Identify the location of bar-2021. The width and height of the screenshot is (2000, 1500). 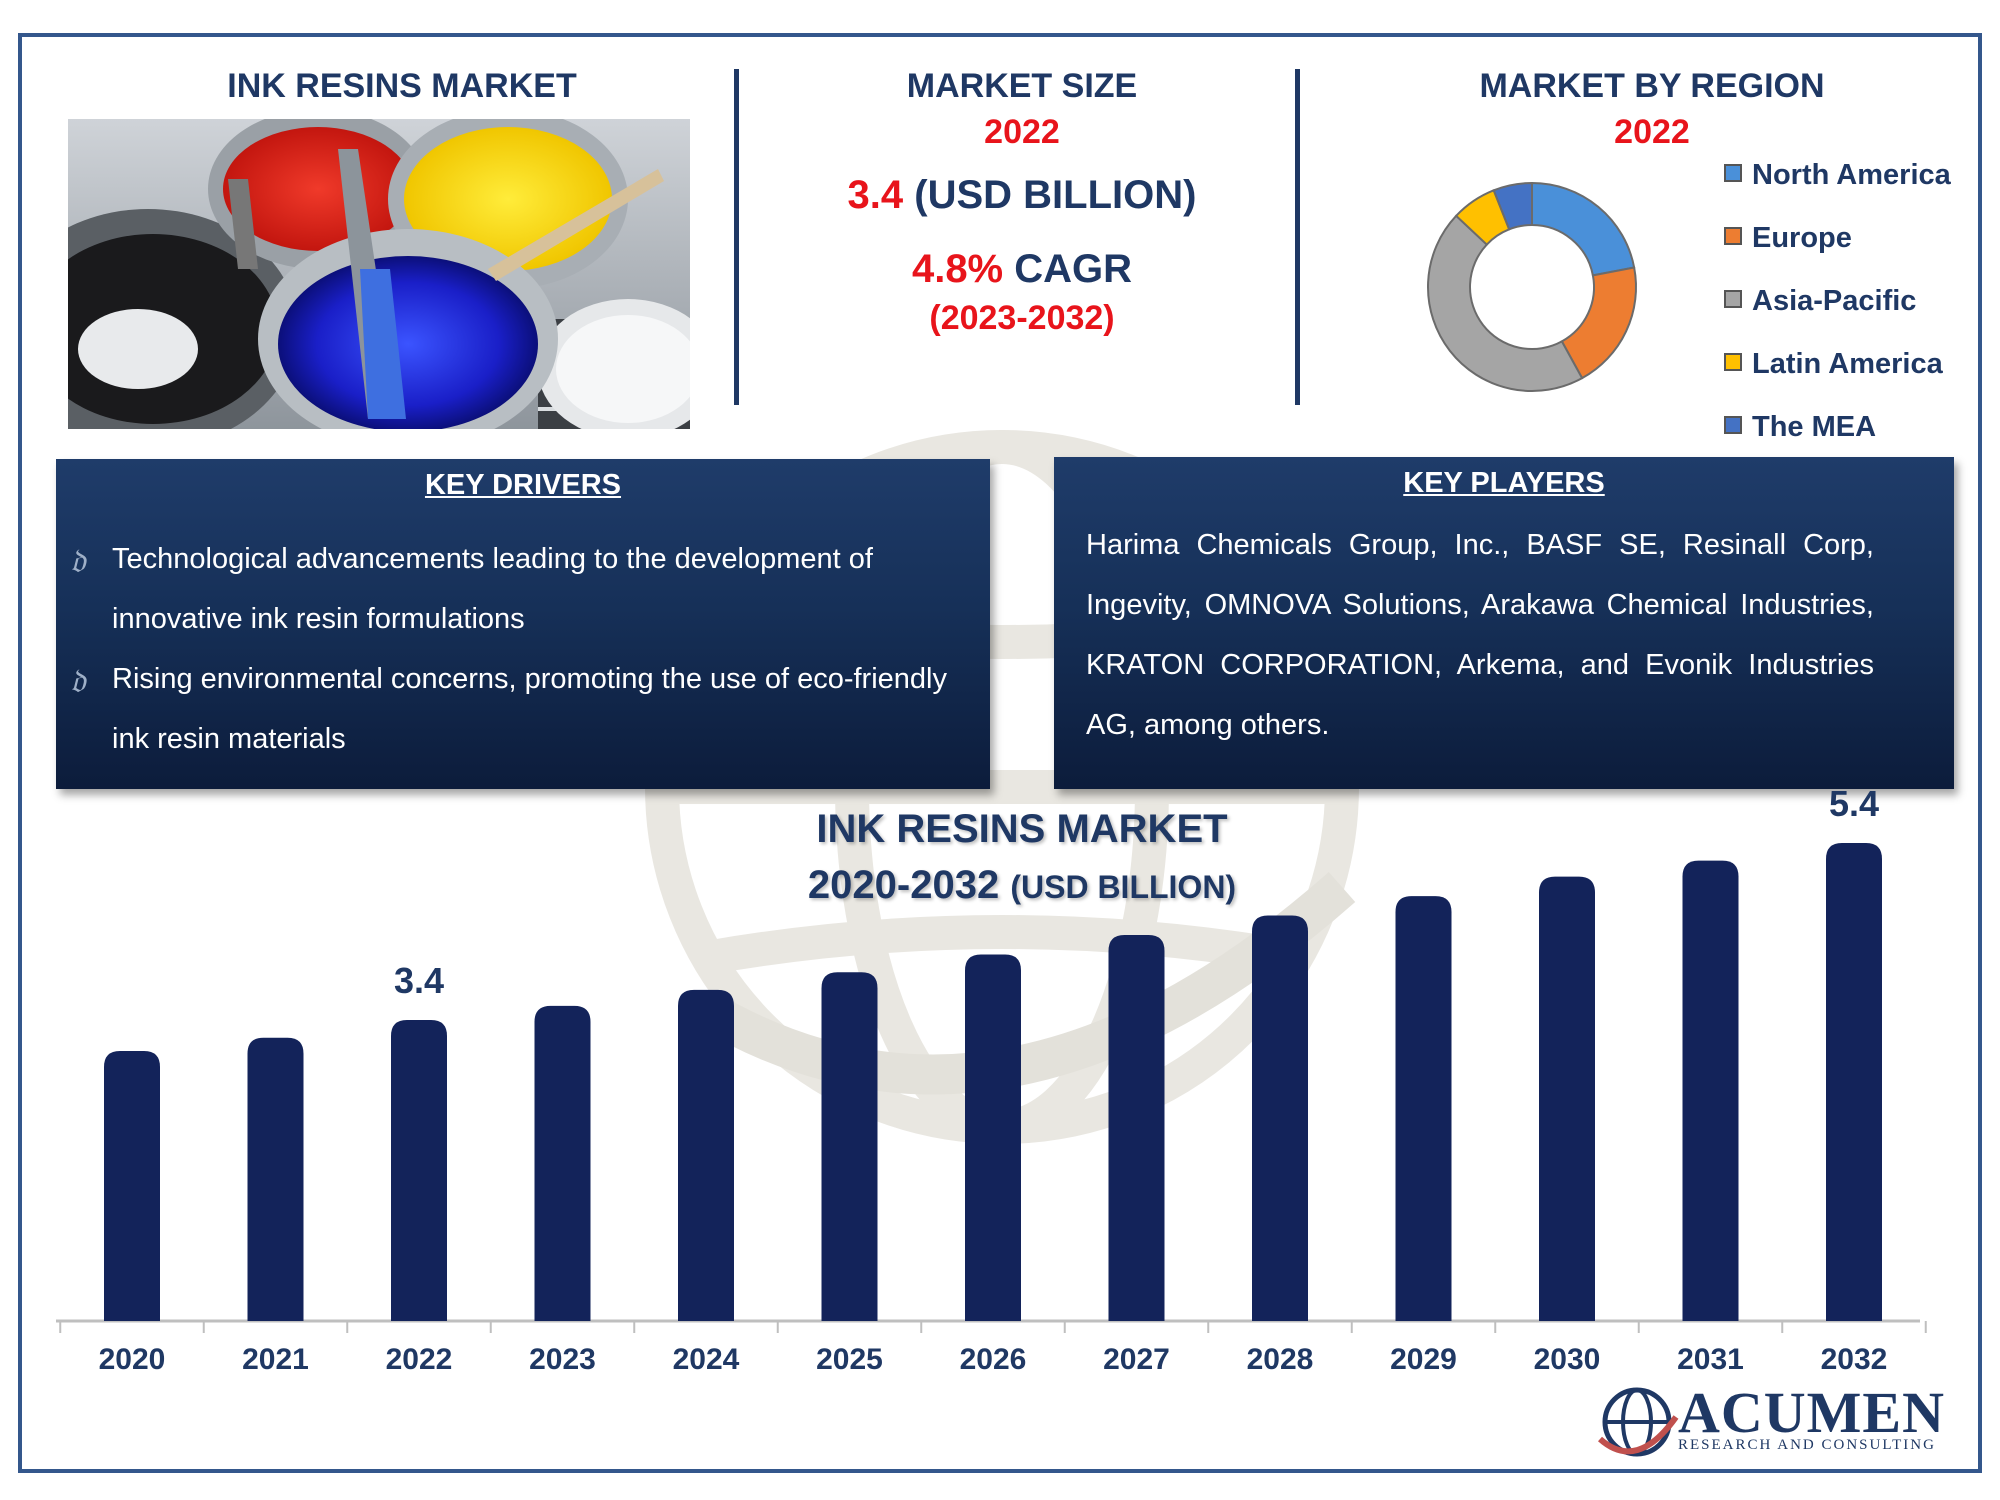
(275, 1179).